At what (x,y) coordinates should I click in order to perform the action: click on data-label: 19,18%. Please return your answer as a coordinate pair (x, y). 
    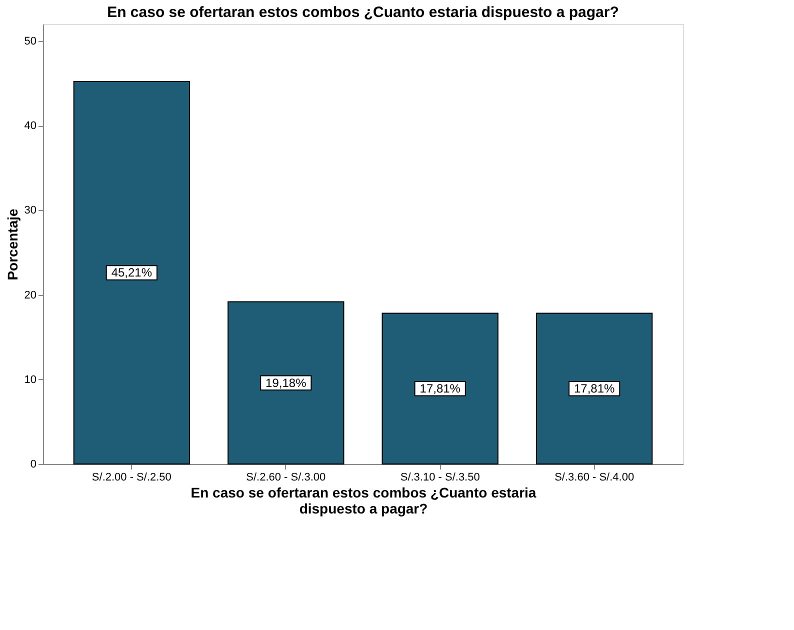
    Looking at the image, I should click on (286, 383).